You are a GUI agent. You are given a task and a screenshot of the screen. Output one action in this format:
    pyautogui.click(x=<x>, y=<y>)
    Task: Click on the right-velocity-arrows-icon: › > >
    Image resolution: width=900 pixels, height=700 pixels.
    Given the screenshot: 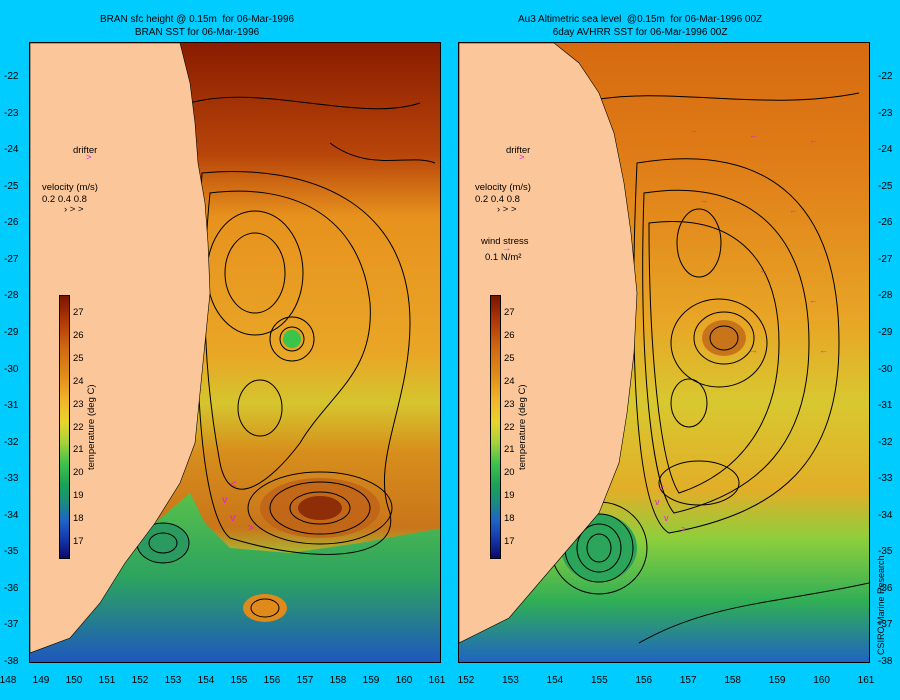 What is the action you would take?
    pyautogui.click(x=507, y=209)
    